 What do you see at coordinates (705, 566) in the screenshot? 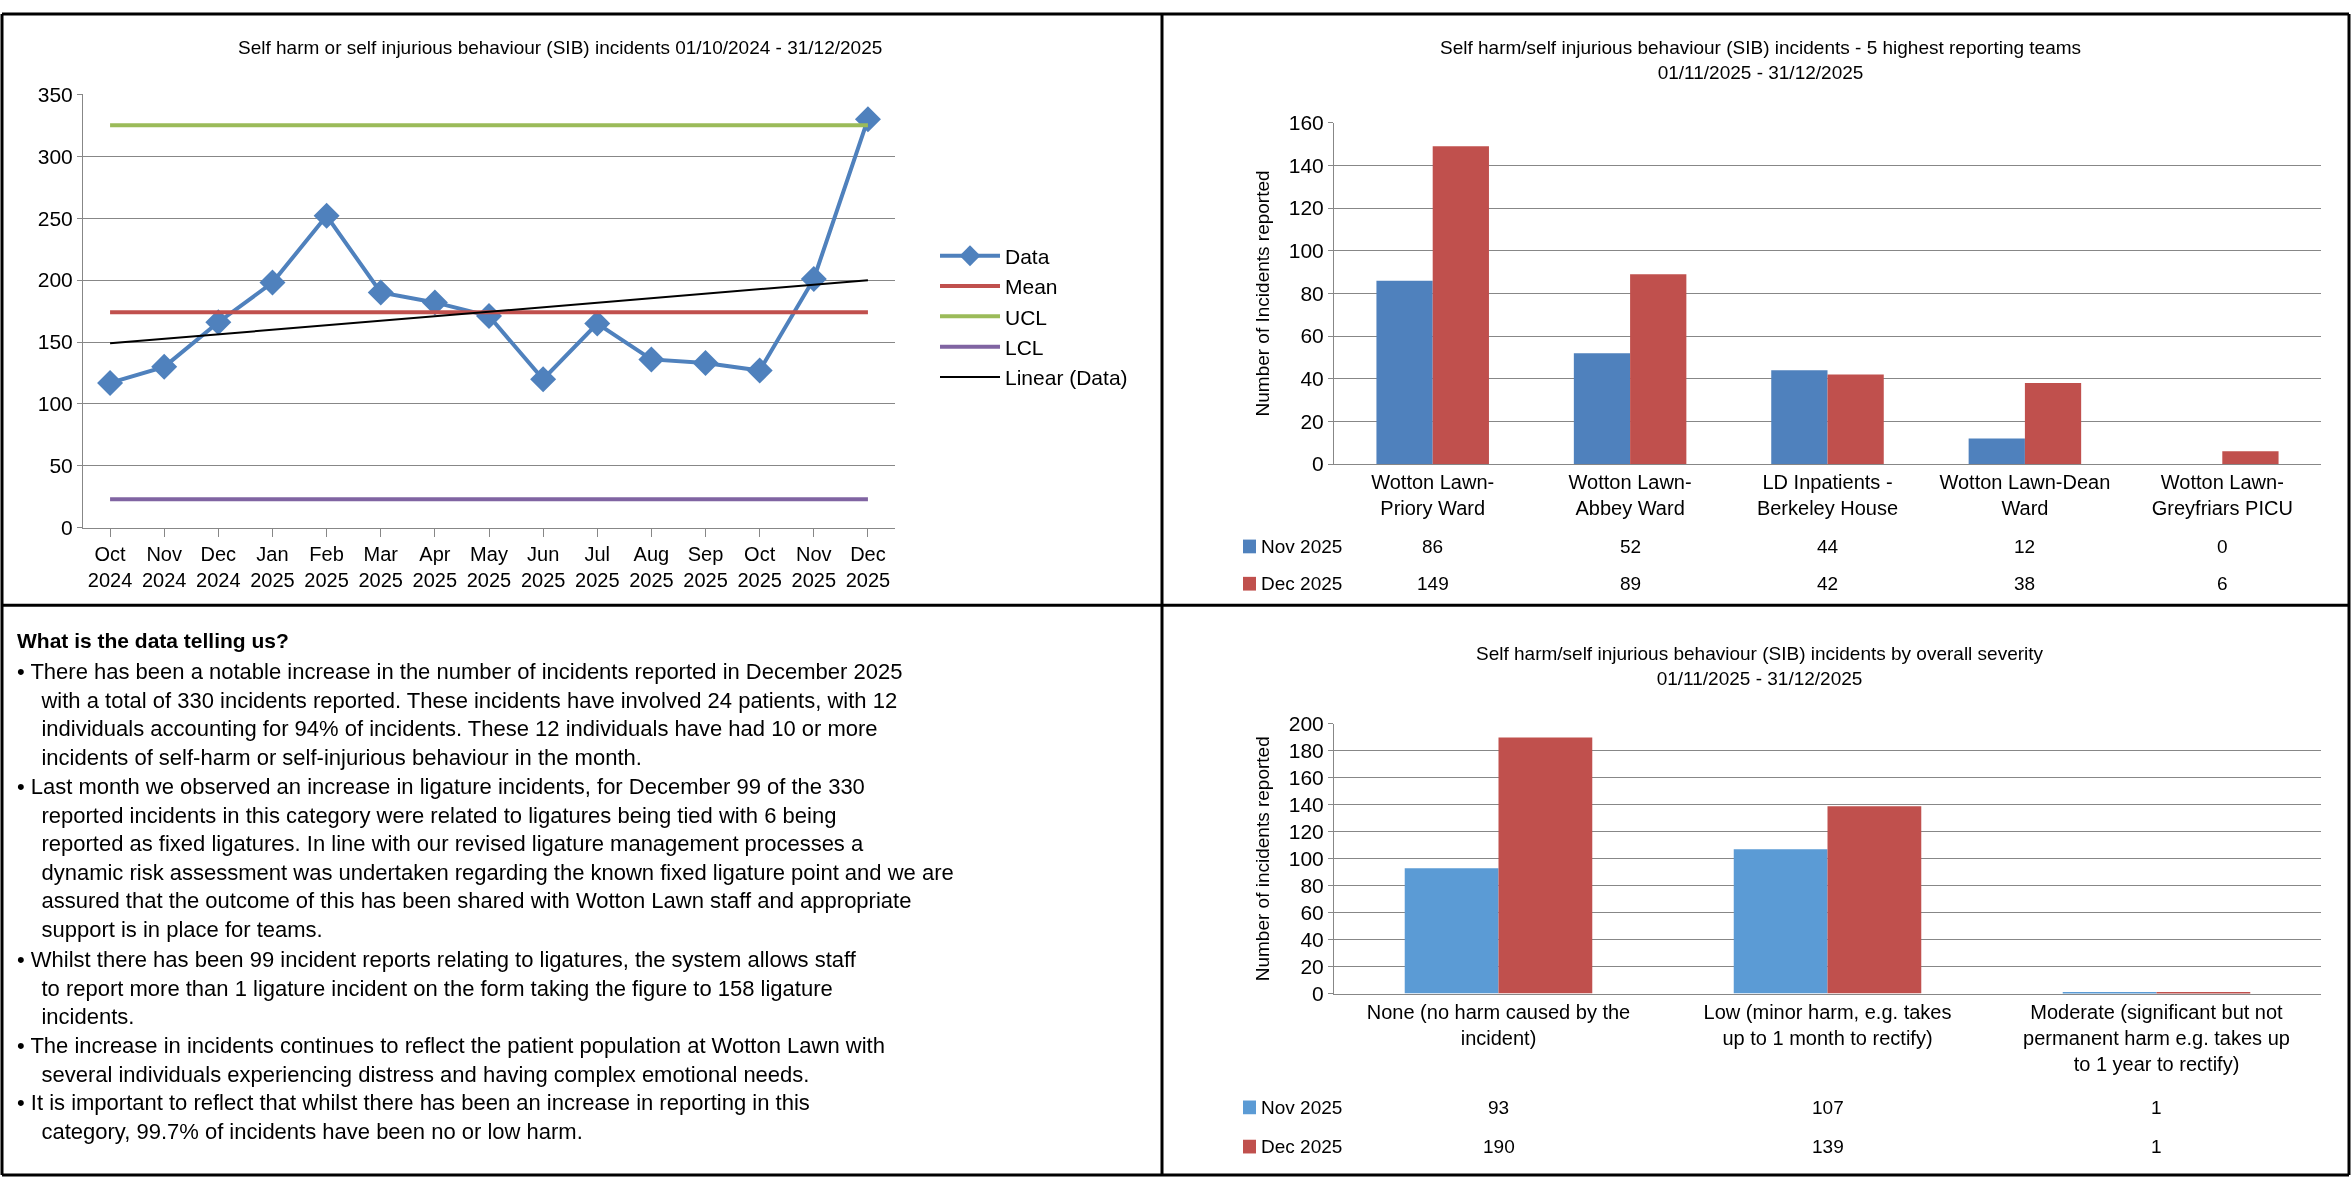
I see `x-tick-label: Sep 2025` at bounding box center [705, 566].